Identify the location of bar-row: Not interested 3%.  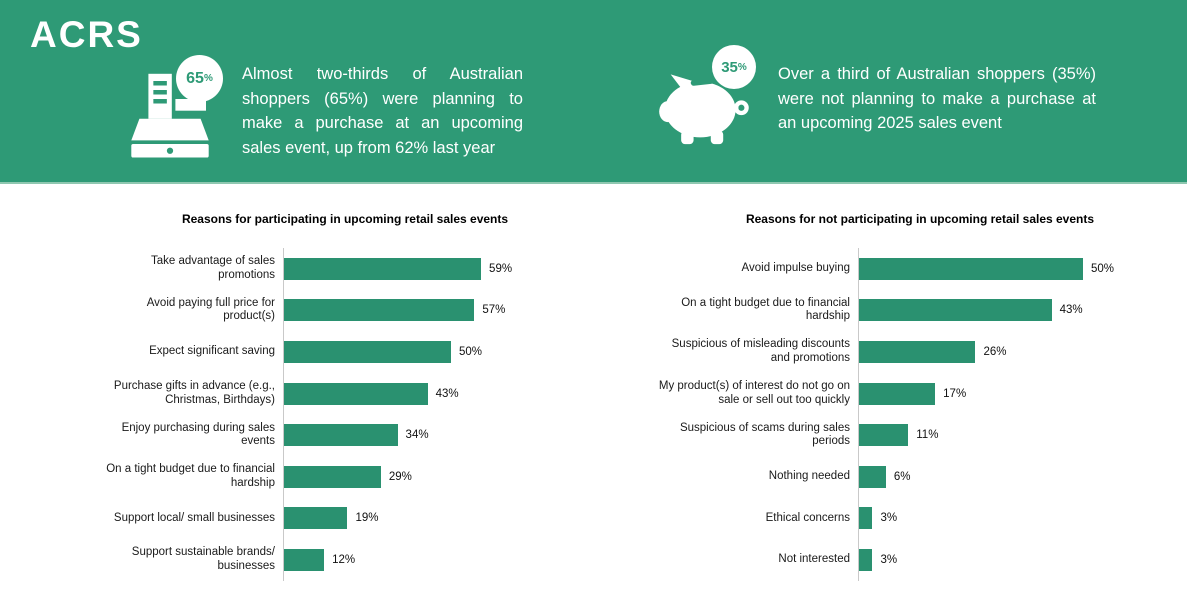
(920, 560).